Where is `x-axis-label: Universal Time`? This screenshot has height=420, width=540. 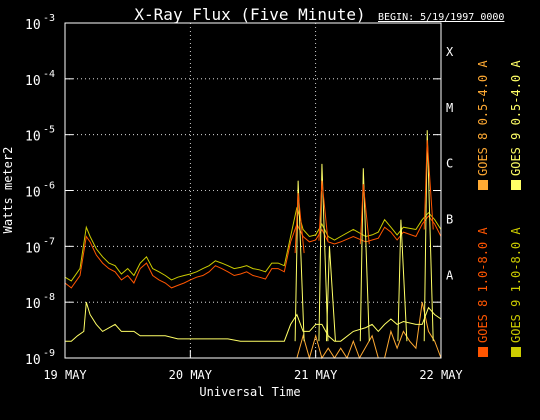 x-axis-label: Universal Time is located at coordinates (249, 392).